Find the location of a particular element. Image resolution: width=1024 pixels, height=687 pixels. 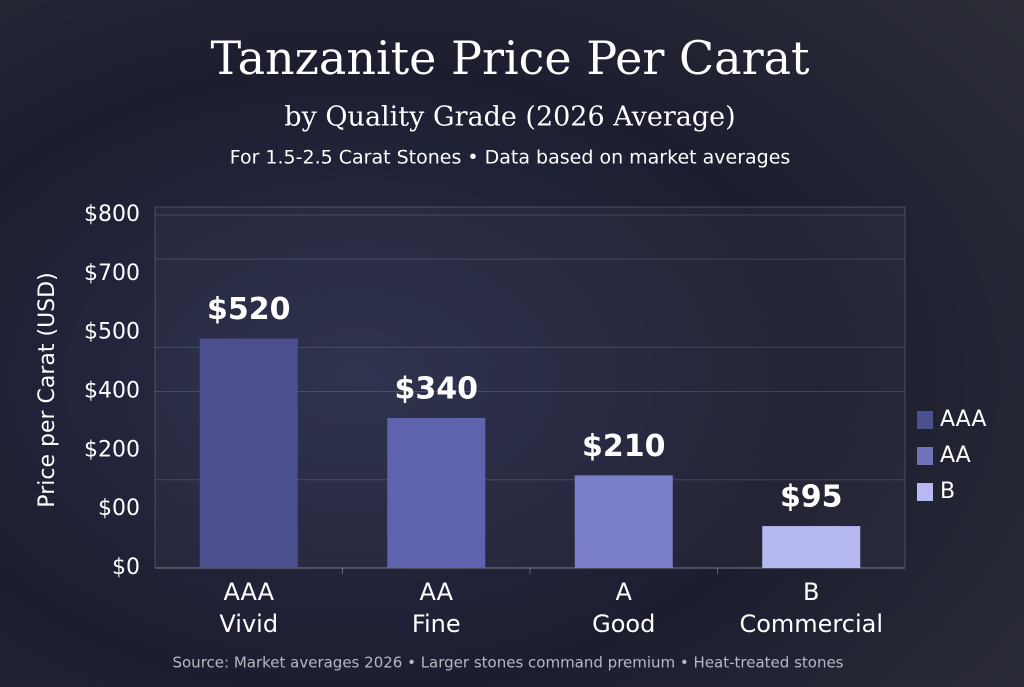

legend-label: AA is located at coordinates (955, 455).